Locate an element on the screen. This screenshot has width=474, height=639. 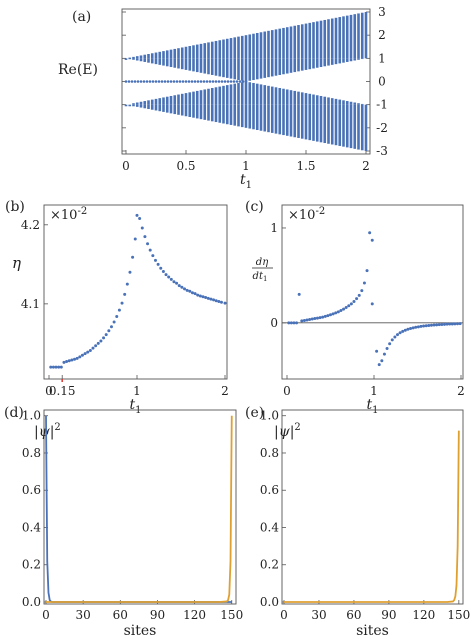
y-tick-label: 0.8 is located at coordinates (31, 453).